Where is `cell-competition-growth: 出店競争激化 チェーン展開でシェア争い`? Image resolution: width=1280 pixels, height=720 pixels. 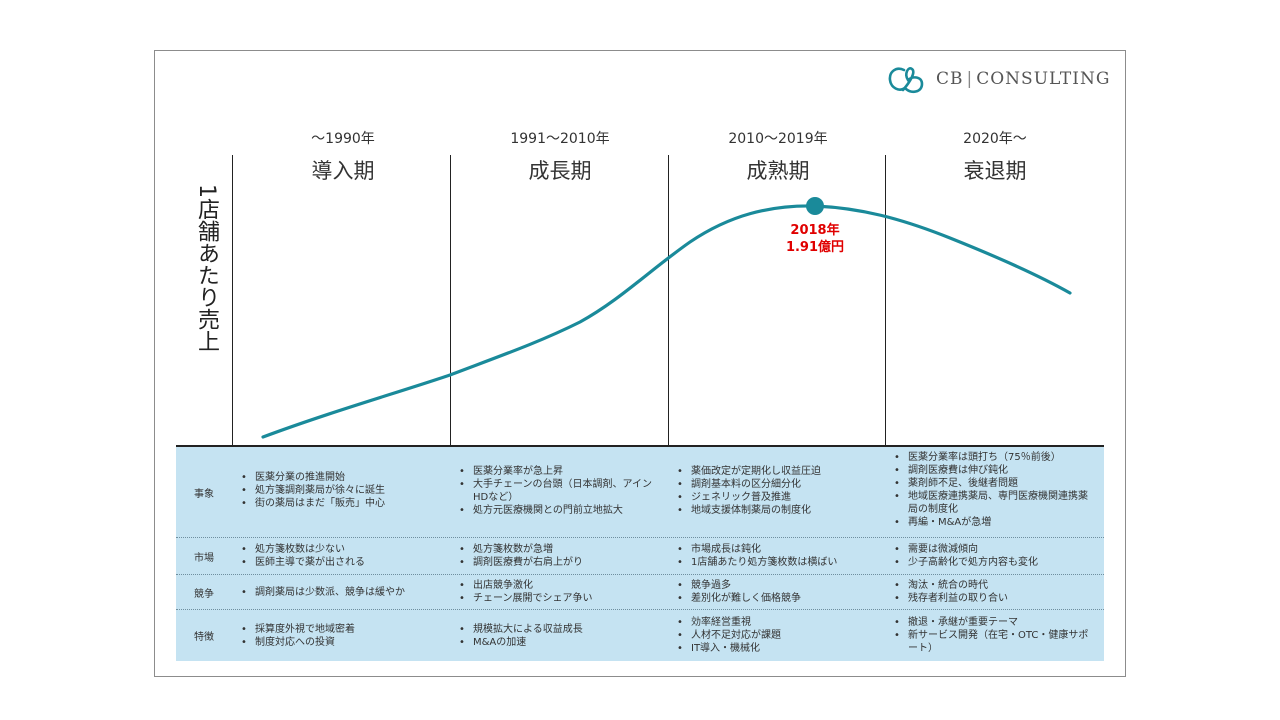
cell-competition-growth: 出店競争激化 チェーン展開でシェア争い is located at coordinates (559, 592).